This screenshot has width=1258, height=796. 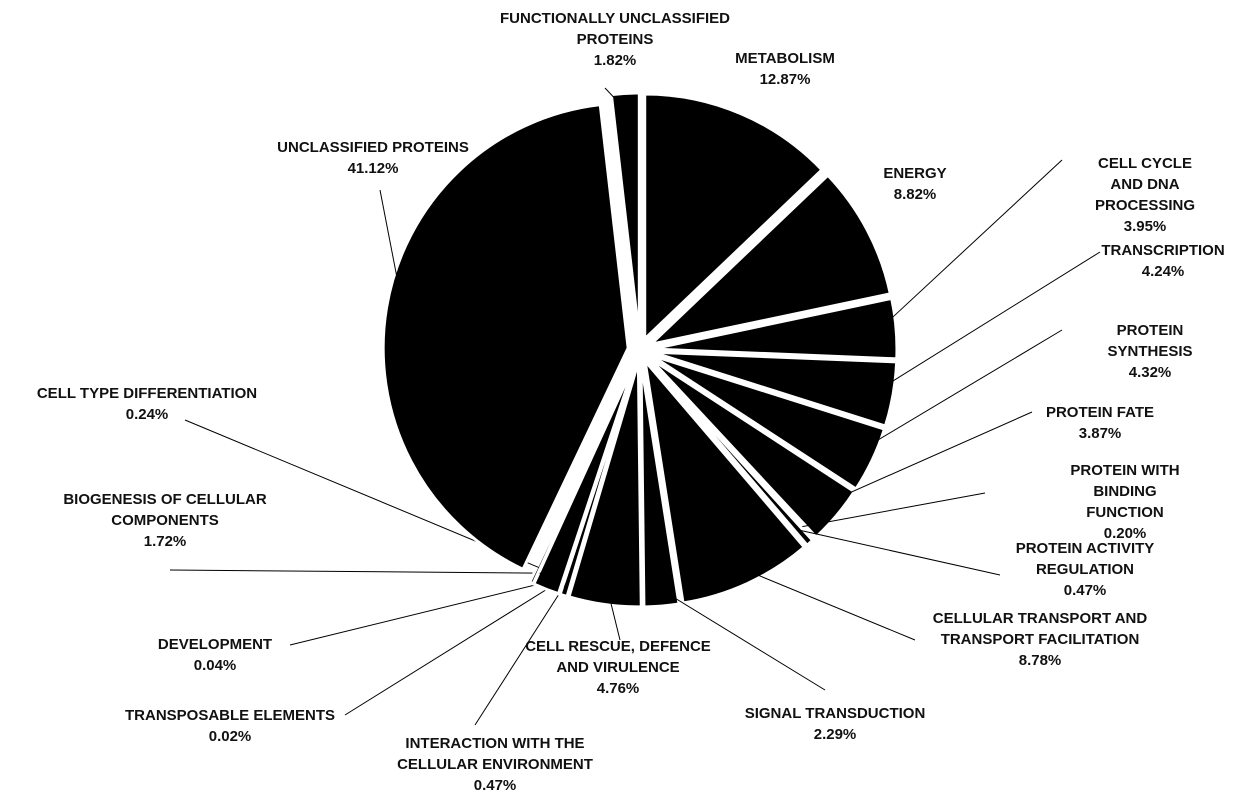 I want to click on value-label: 0.20%, so click(x=1125, y=533).